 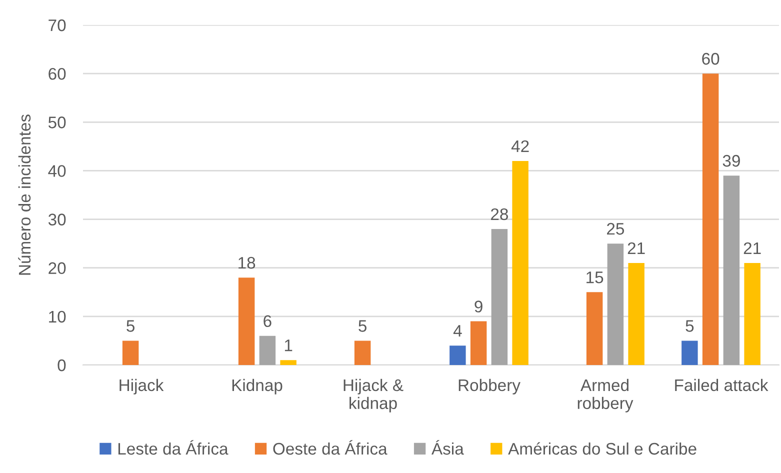 What do you see at coordinates (57, 268) in the screenshot?
I see `y-tick-label: 20` at bounding box center [57, 268].